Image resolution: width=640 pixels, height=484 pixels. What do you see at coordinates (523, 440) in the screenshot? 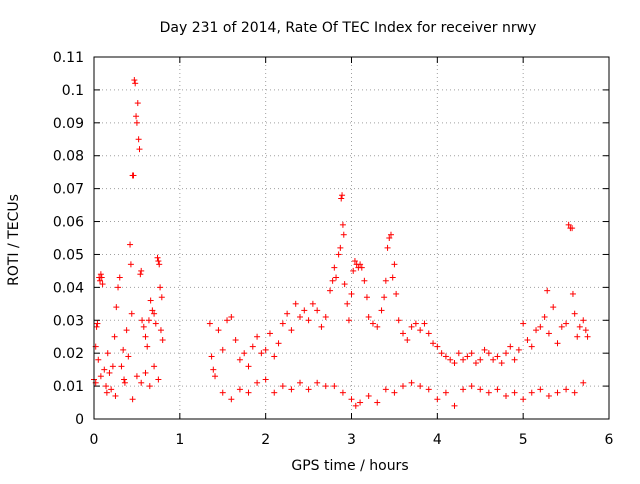
I see `x-tick-label: 5` at bounding box center [523, 440].